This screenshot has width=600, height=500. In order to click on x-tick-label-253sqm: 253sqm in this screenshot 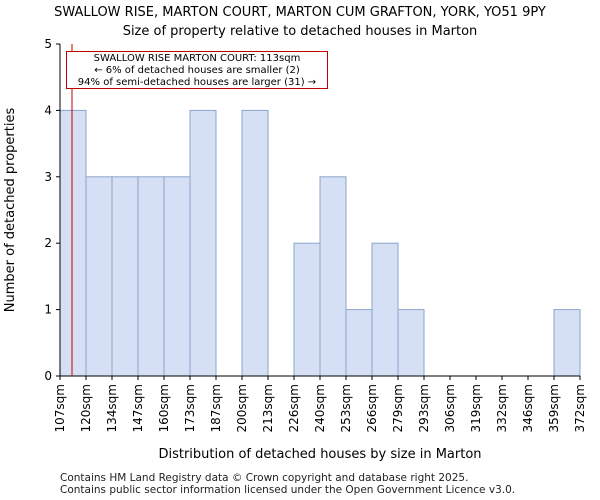, I will do `click(346, 408)`.